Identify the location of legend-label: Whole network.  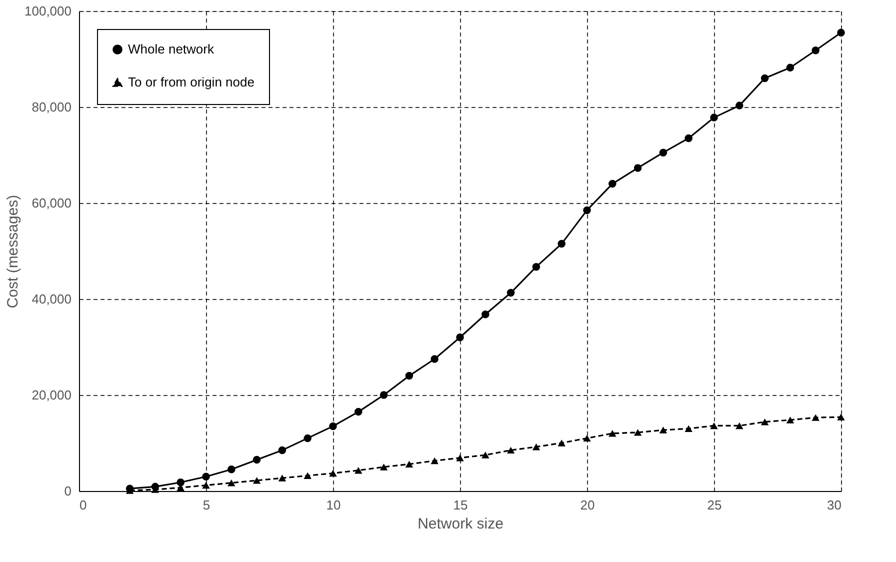
(171, 49).